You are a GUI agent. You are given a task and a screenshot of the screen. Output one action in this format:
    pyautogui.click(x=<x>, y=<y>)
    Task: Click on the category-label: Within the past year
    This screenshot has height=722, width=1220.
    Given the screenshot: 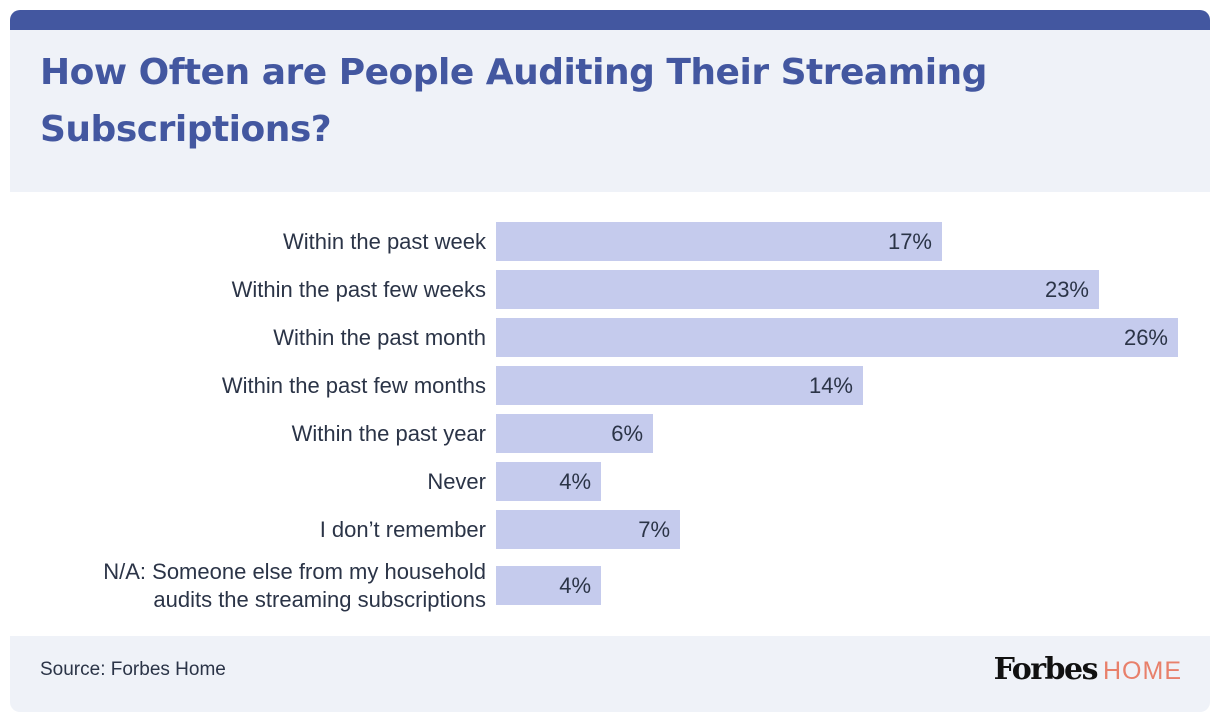 What is the action you would take?
    pyautogui.click(x=389, y=434)
    